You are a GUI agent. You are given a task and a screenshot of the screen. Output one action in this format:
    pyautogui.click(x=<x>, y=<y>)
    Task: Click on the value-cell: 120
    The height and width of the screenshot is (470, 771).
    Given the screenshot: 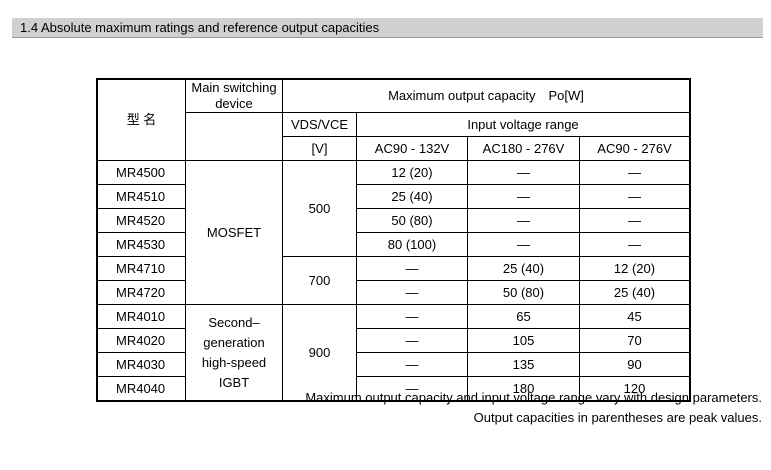 What is the action you would take?
    pyautogui.click(x=635, y=389)
    